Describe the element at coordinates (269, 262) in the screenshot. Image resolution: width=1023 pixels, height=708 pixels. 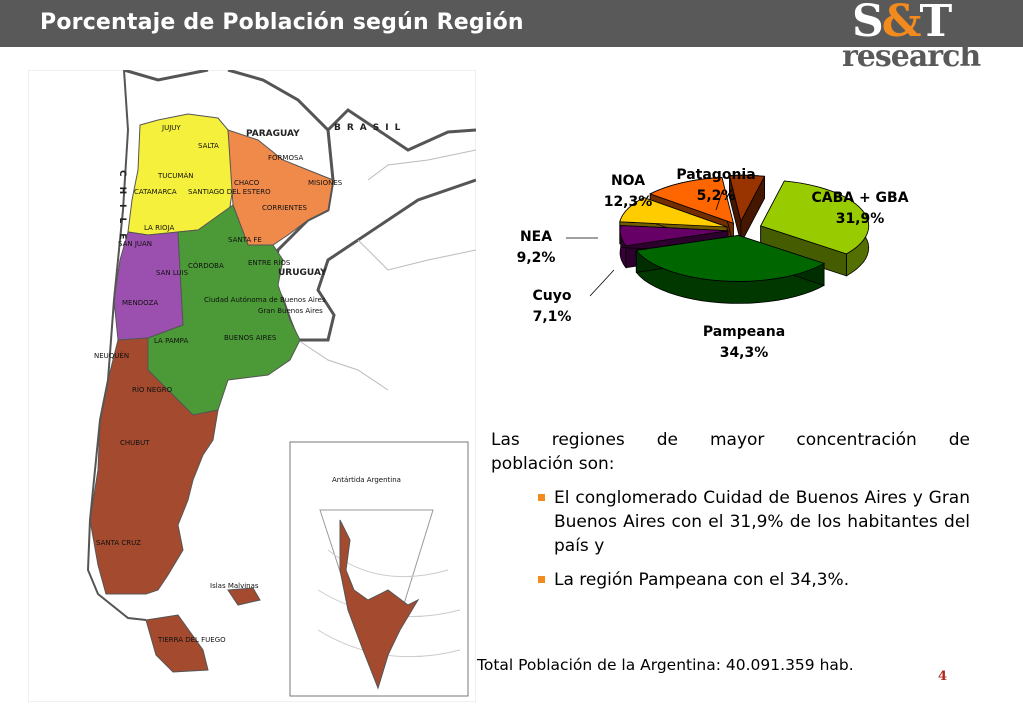
I see `label-entre-rios: ENTRE RÍOS` at that location.